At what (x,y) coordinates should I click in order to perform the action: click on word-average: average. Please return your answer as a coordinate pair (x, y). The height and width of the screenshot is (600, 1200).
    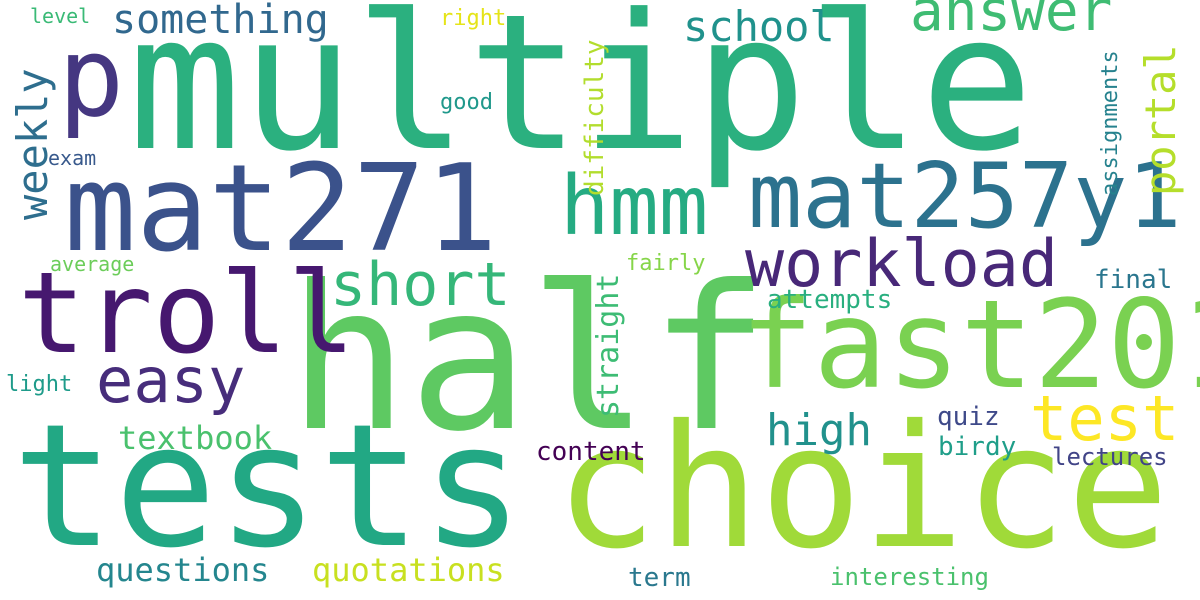
    Looking at the image, I should click on (92, 264).